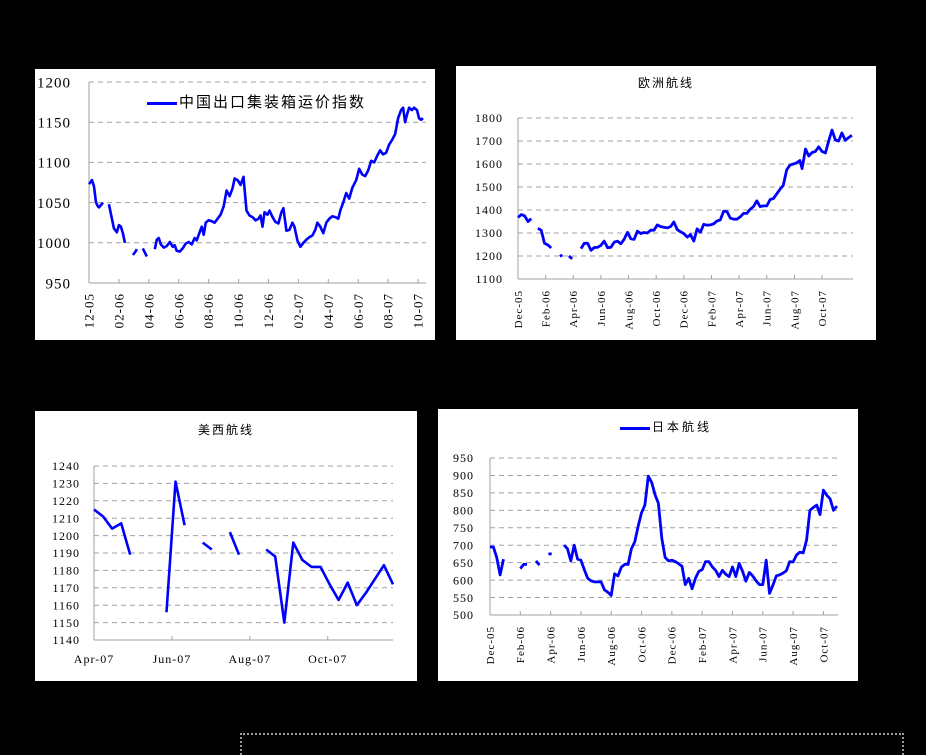  I want to click on y-tick-label: 1170, so click(66, 588).